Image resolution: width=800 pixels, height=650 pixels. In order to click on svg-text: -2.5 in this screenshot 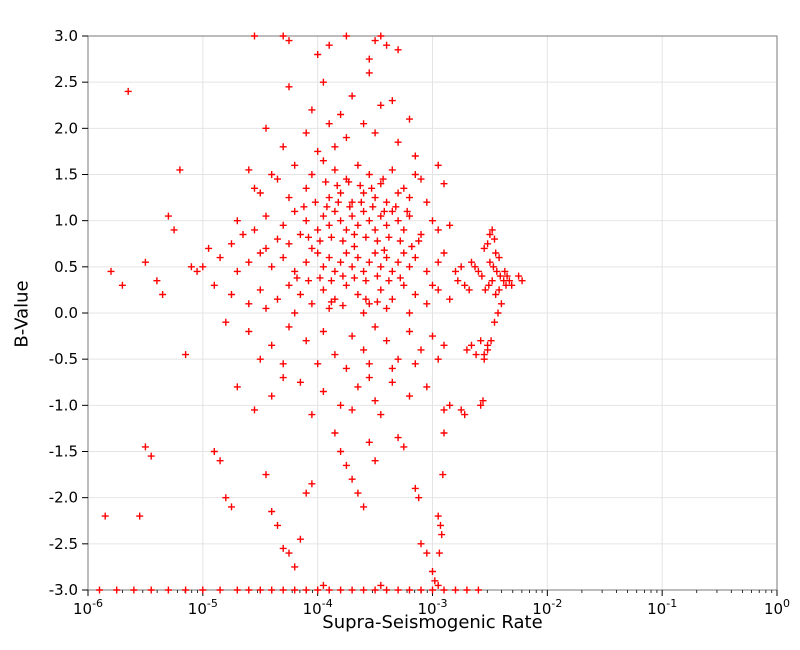, I will do `click(63, 544)`.